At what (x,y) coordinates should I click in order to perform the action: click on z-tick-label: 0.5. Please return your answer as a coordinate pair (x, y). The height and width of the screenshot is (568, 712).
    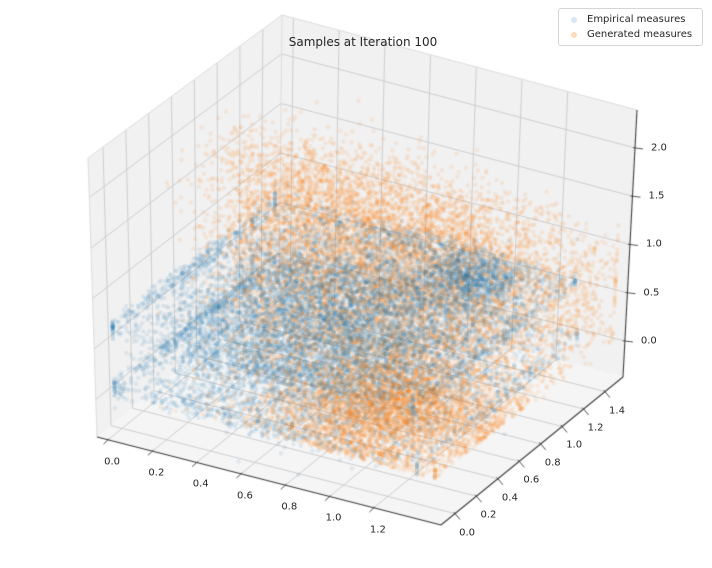
    Looking at the image, I should click on (651, 293).